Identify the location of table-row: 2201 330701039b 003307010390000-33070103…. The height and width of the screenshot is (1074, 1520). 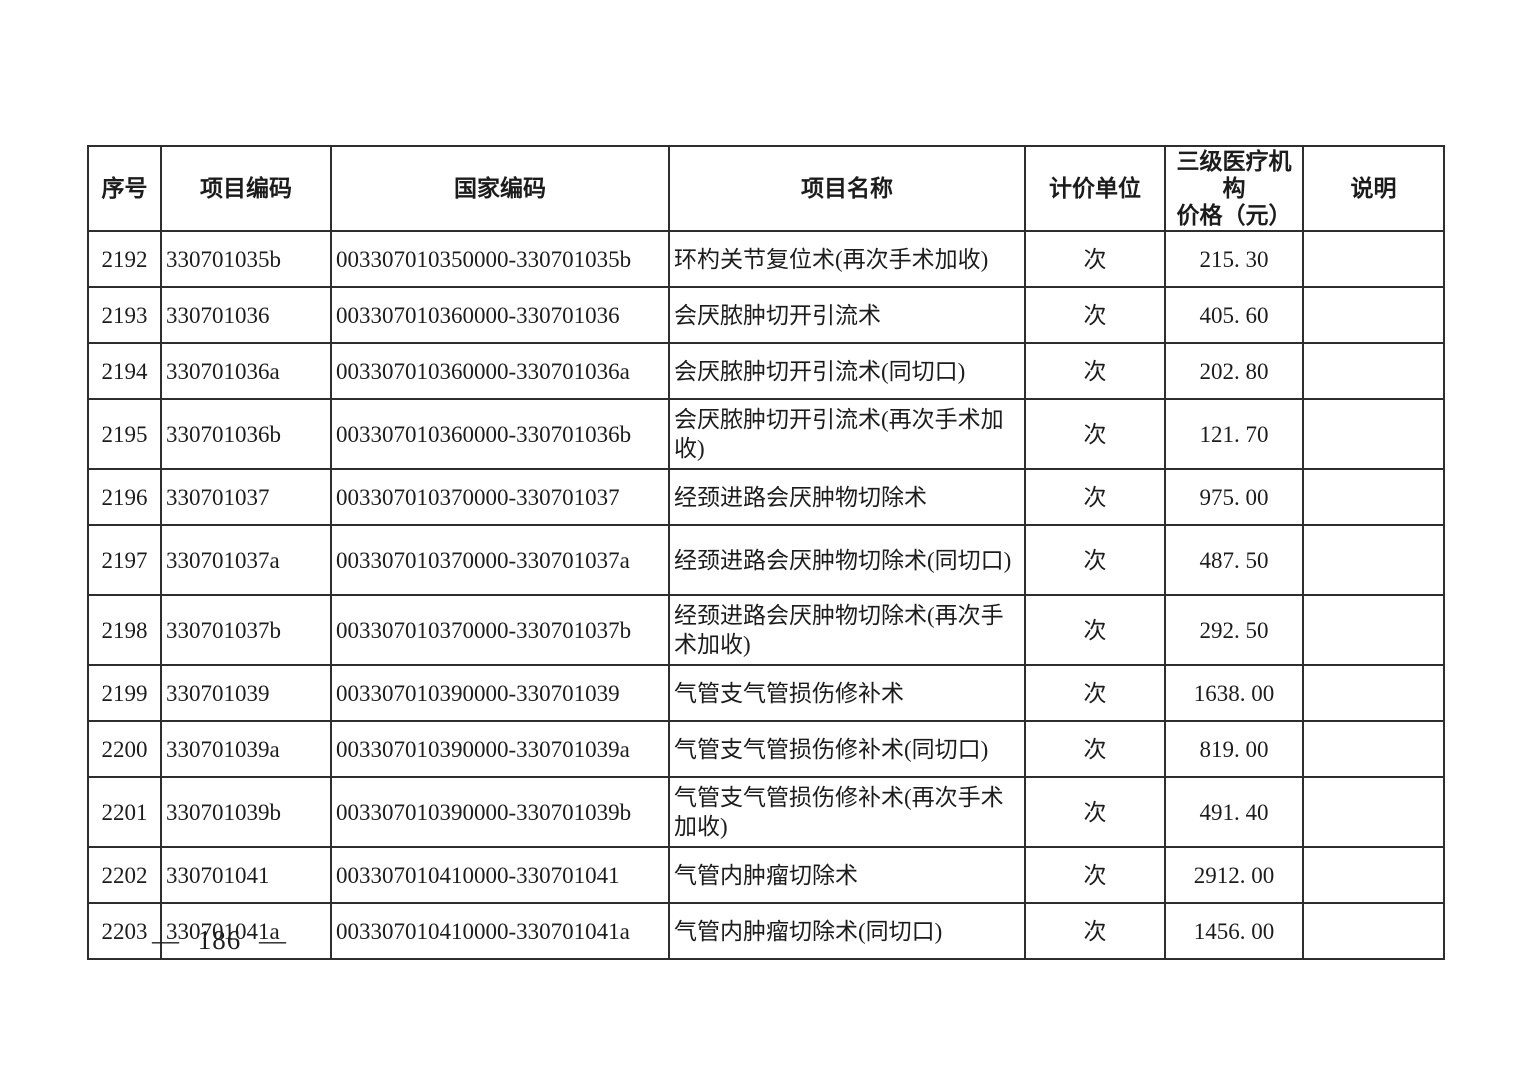
(766, 812).